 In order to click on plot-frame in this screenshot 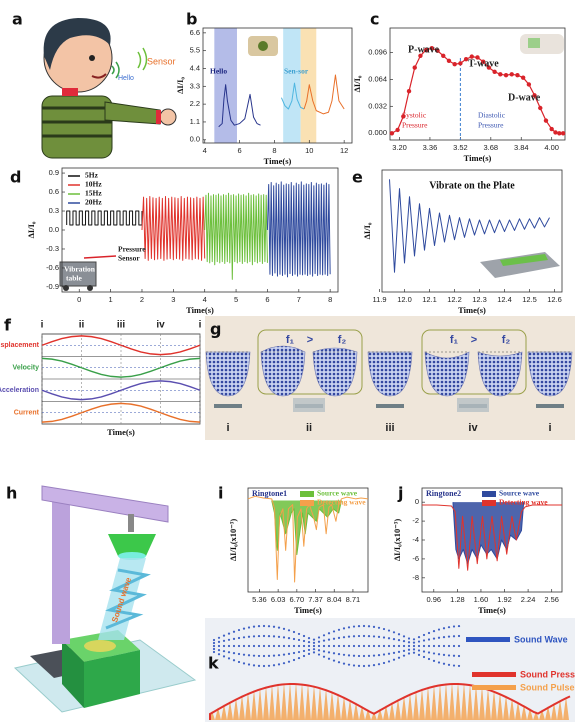, I will do `click(477, 84)`.